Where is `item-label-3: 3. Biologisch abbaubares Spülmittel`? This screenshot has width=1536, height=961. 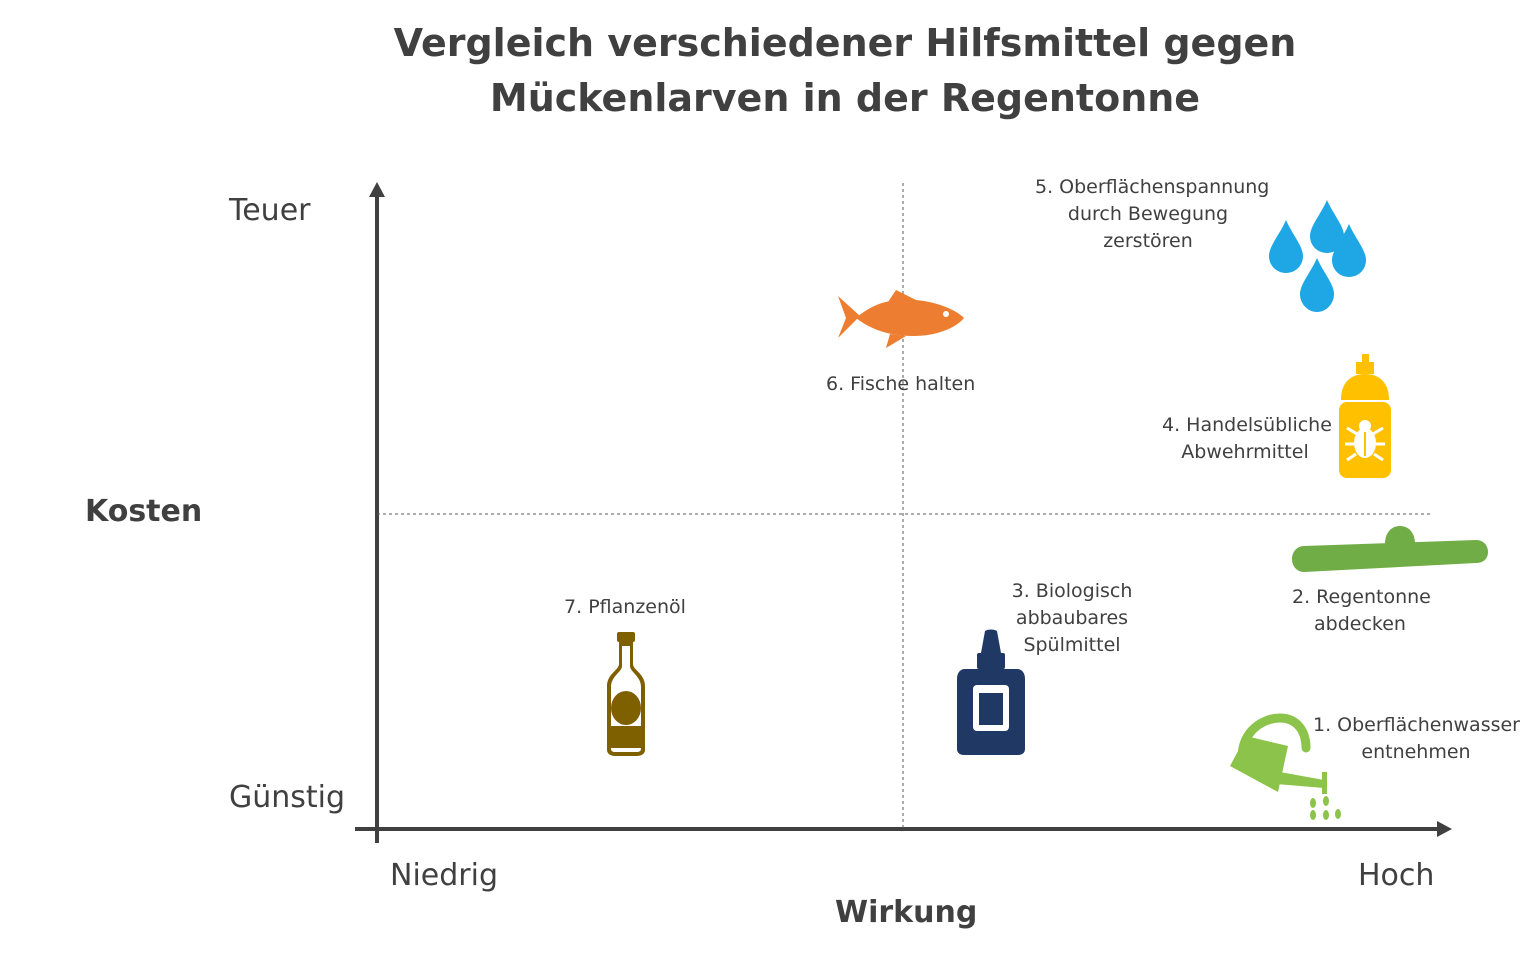
item-label-3: 3. Biologisch abbaubares Spülmittel is located at coordinates (1072, 618).